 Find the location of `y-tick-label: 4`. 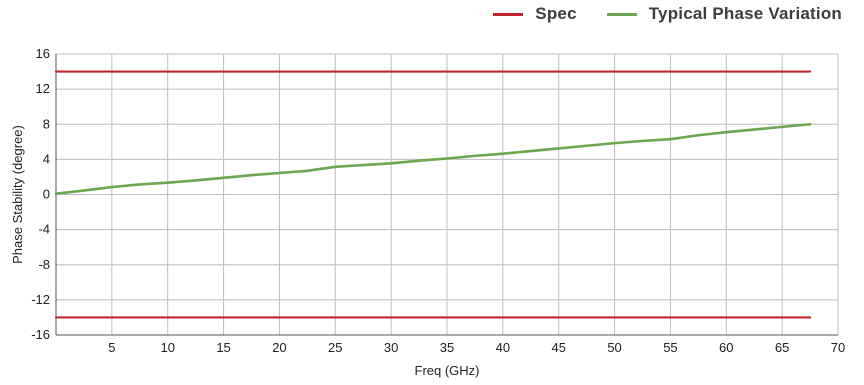

y-tick-label: 4 is located at coordinates (46, 158).